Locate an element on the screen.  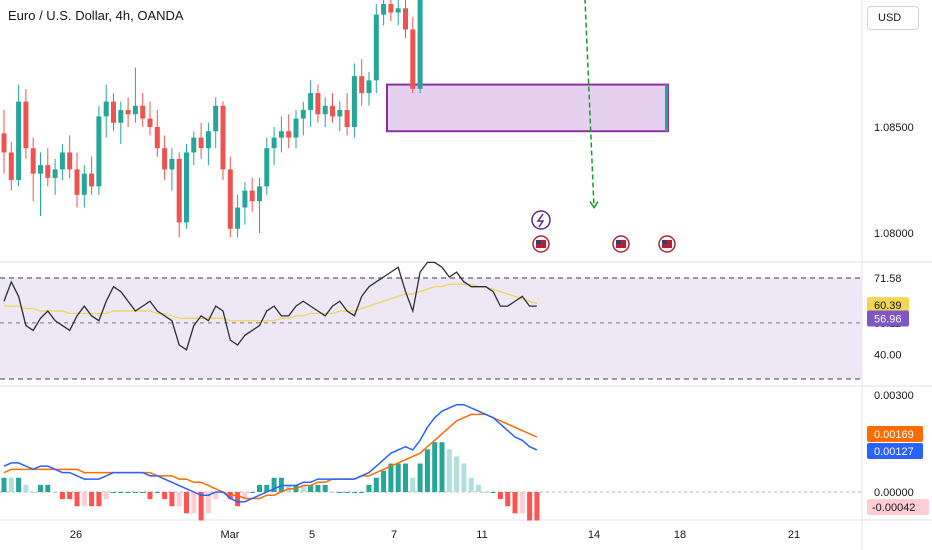
price-tick-label: 1.08000 is located at coordinates (894, 234).